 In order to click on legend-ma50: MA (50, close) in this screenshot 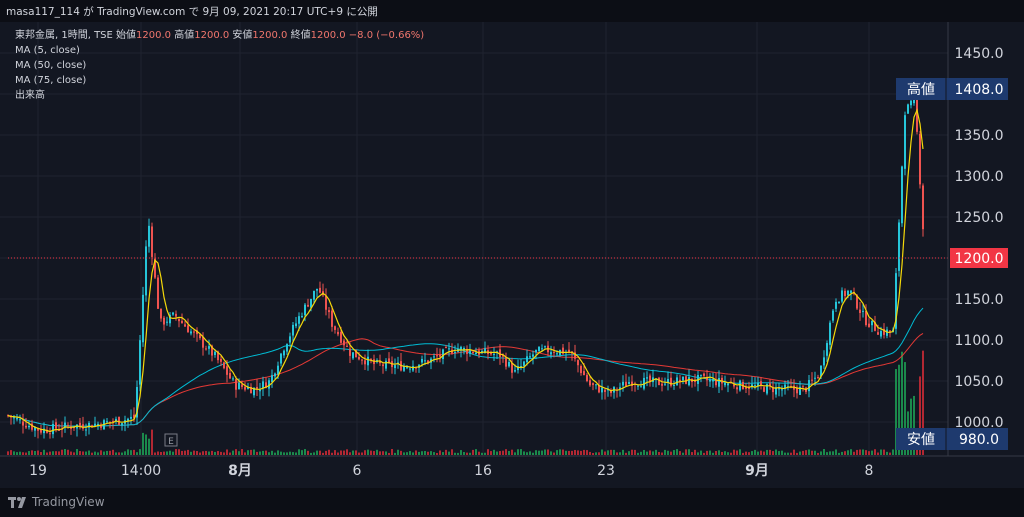, I will do `click(51, 65)`.